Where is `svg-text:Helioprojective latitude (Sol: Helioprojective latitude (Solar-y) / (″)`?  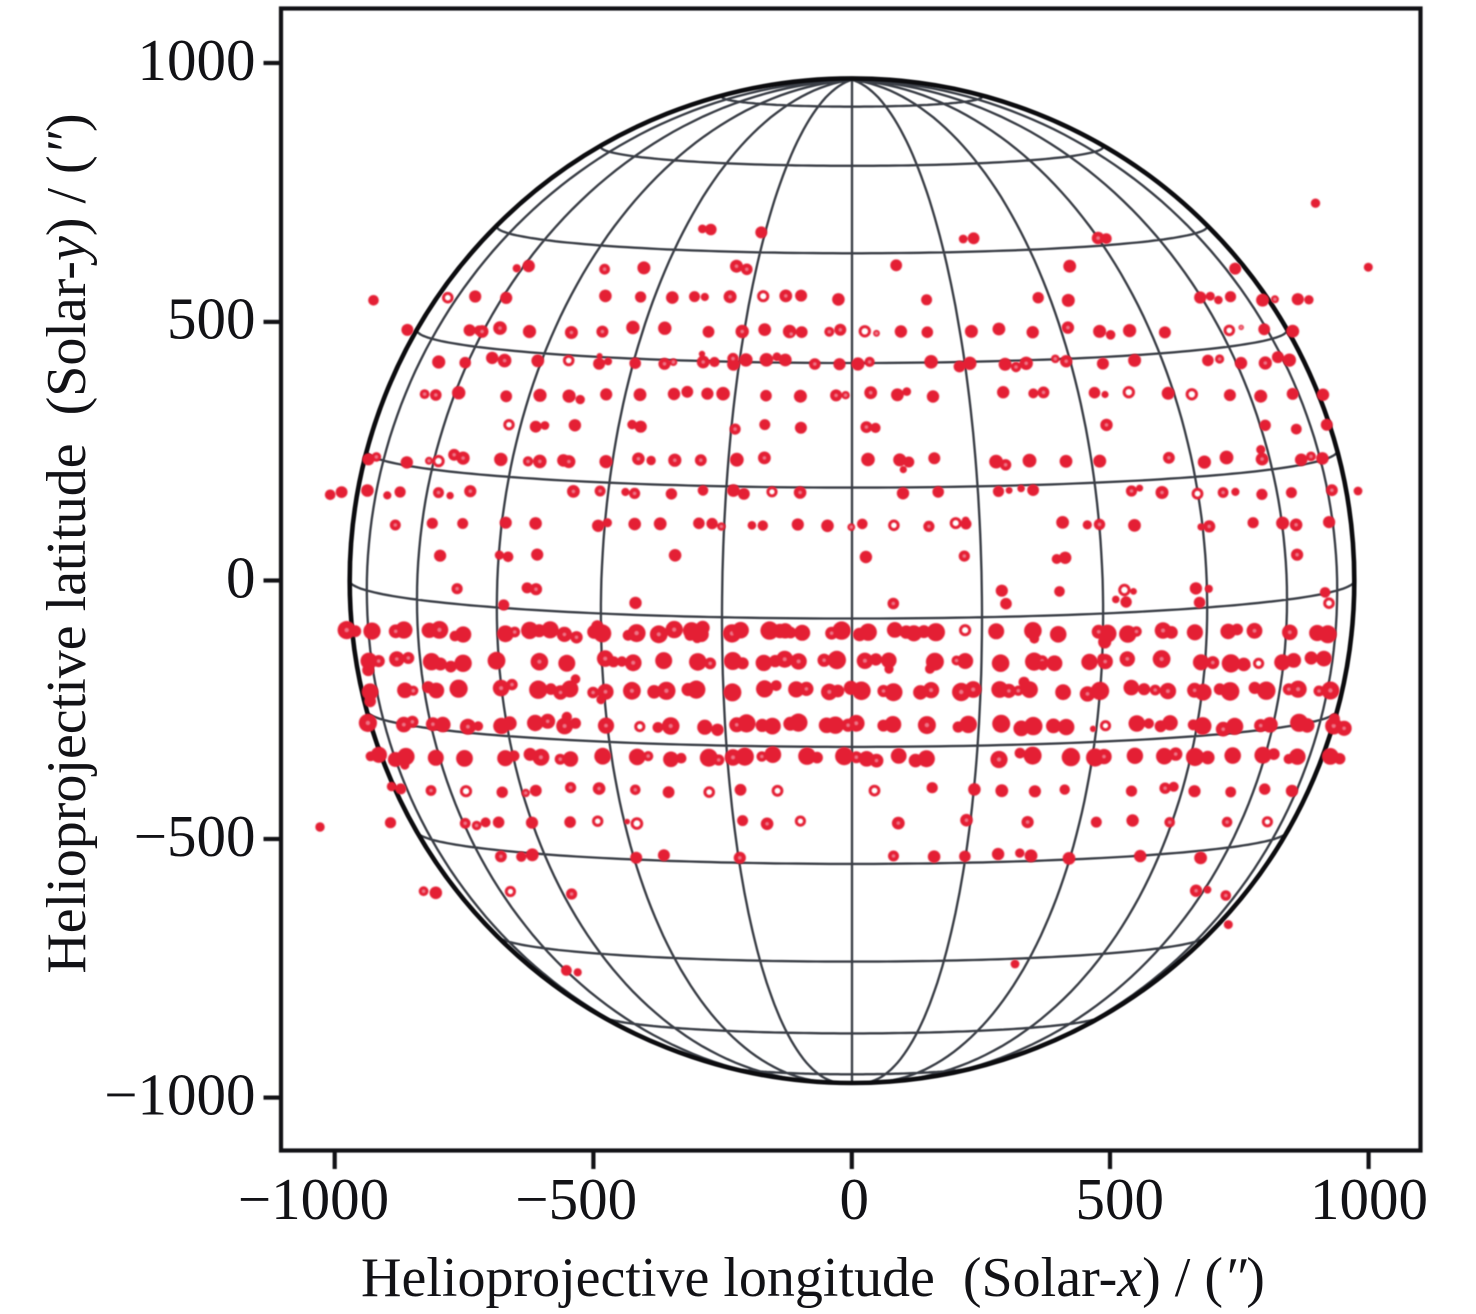
svg-text:Helioprojective latitude (Sol: Helioprojective latitude (Solar-y) / (″) is located at coordinates (67, 543).